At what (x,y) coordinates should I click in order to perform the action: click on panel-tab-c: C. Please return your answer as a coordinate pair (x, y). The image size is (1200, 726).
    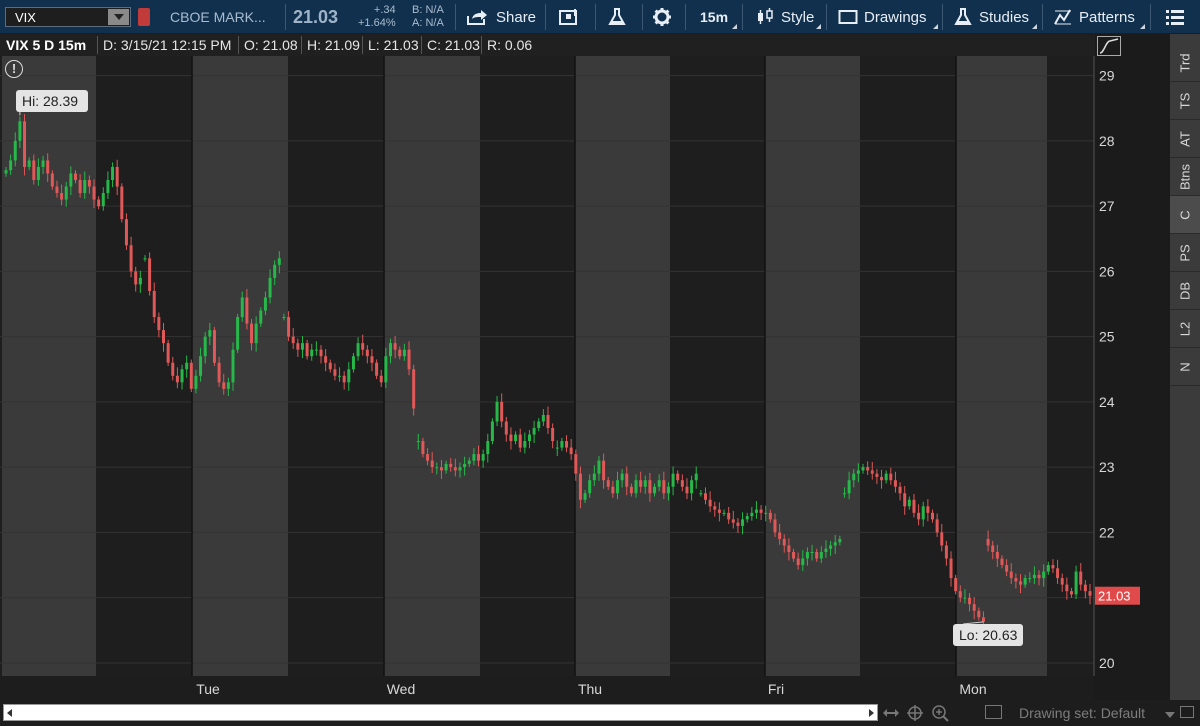
    Looking at the image, I should click on (1185, 215).